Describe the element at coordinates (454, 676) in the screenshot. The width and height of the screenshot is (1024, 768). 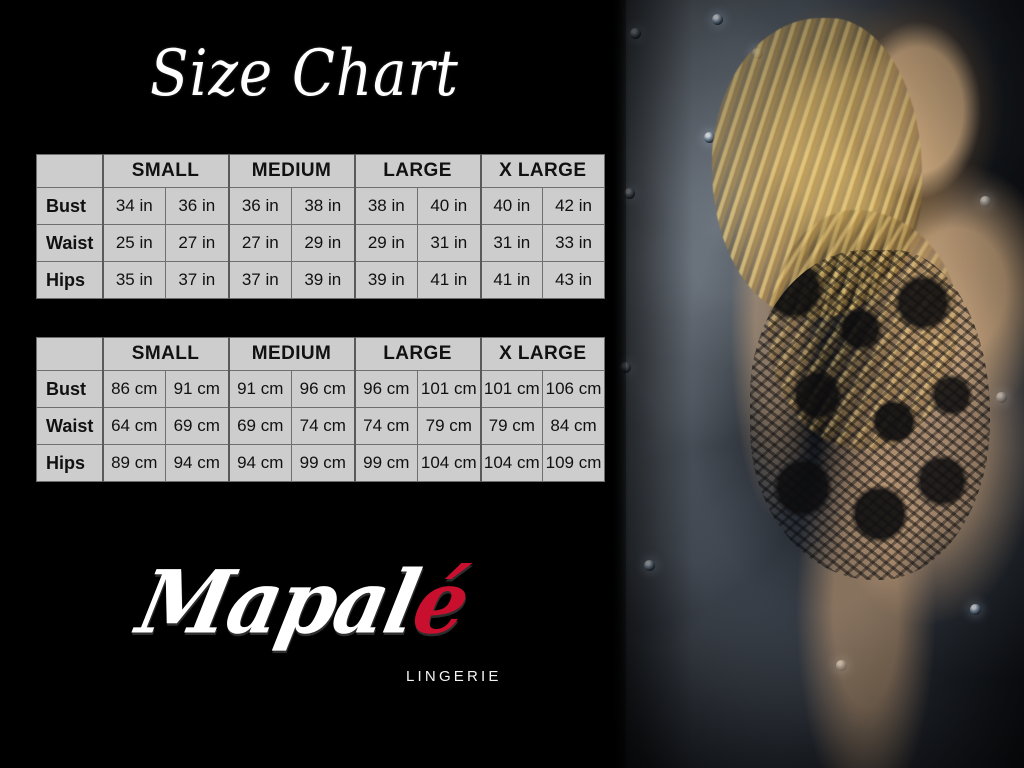
I see `brand-subtitle: LINGERIE` at that location.